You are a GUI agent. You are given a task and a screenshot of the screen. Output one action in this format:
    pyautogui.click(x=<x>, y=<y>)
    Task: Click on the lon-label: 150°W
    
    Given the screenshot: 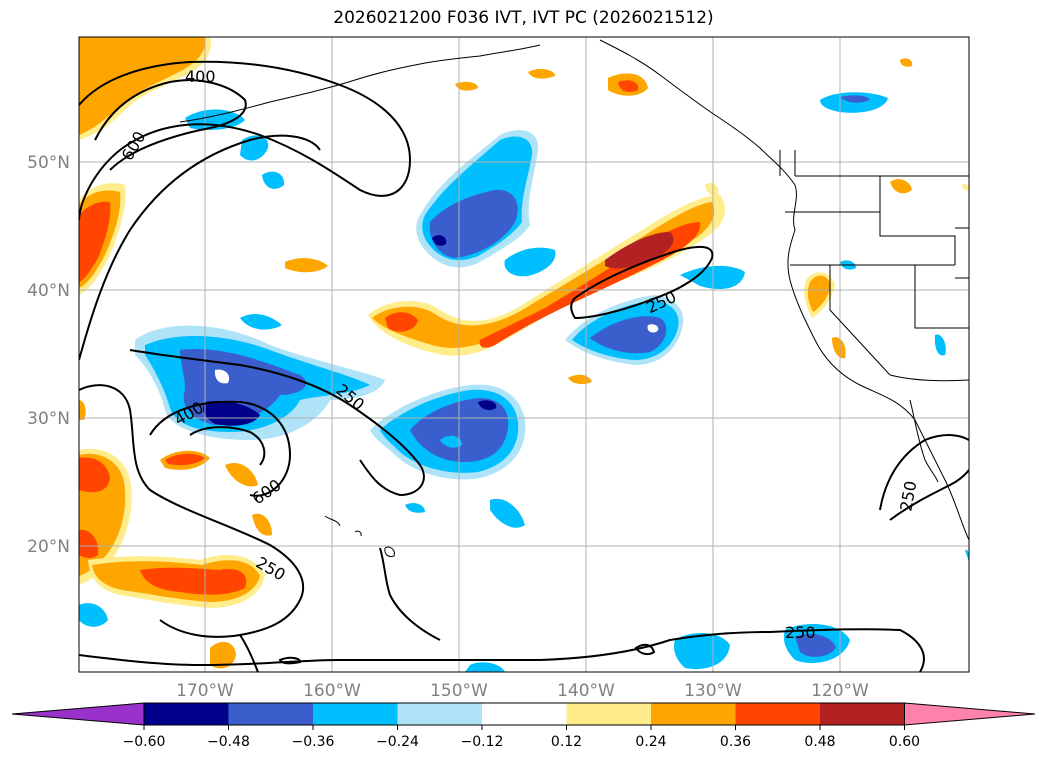 What is the action you would take?
    pyautogui.click(x=459, y=691)
    